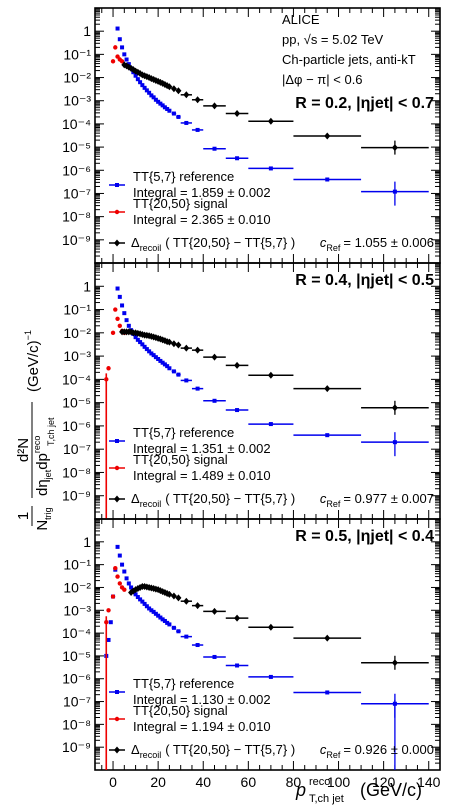  What do you see at coordinates (202, 475) in the screenshot?
I see `integral-sig: Integral = 1.489 ± 0.010` at bounding box center [202, 475].